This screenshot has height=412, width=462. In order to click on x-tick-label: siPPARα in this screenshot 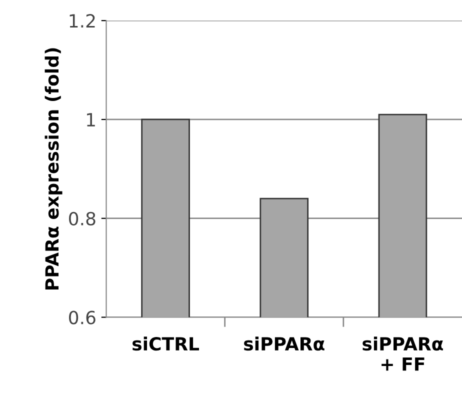, I will do `click(284, 343)`.